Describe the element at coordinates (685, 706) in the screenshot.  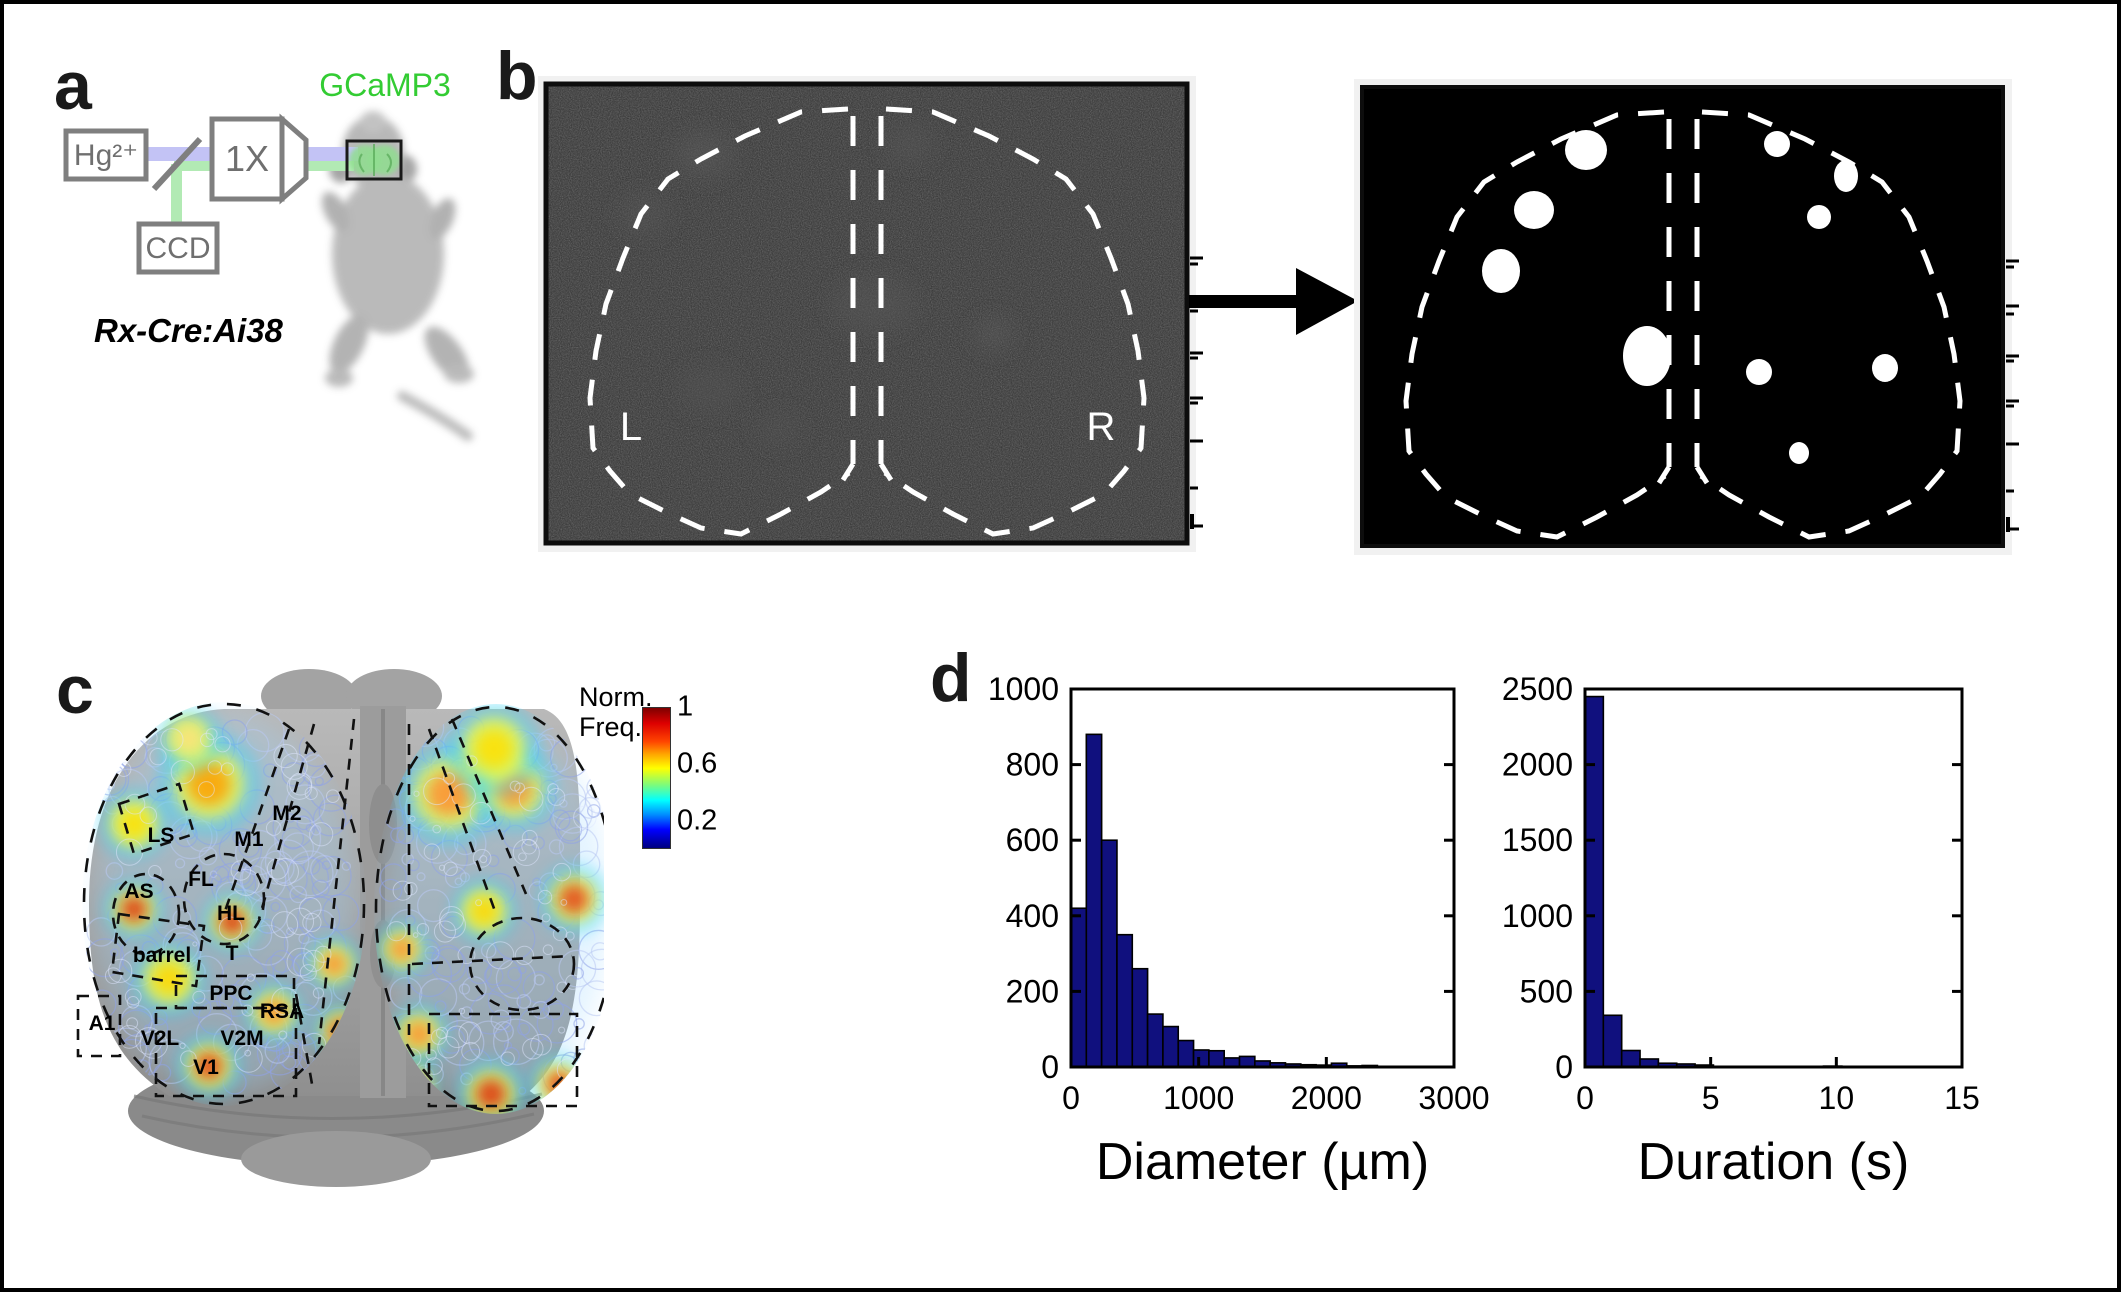
I see `colorbar-tick-label: 1` at that location.